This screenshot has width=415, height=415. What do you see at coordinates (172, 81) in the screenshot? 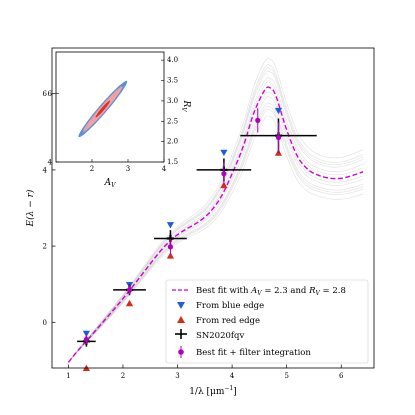
I see `inset-right-tick-label: 3.5` at bounding box center [172, 81].